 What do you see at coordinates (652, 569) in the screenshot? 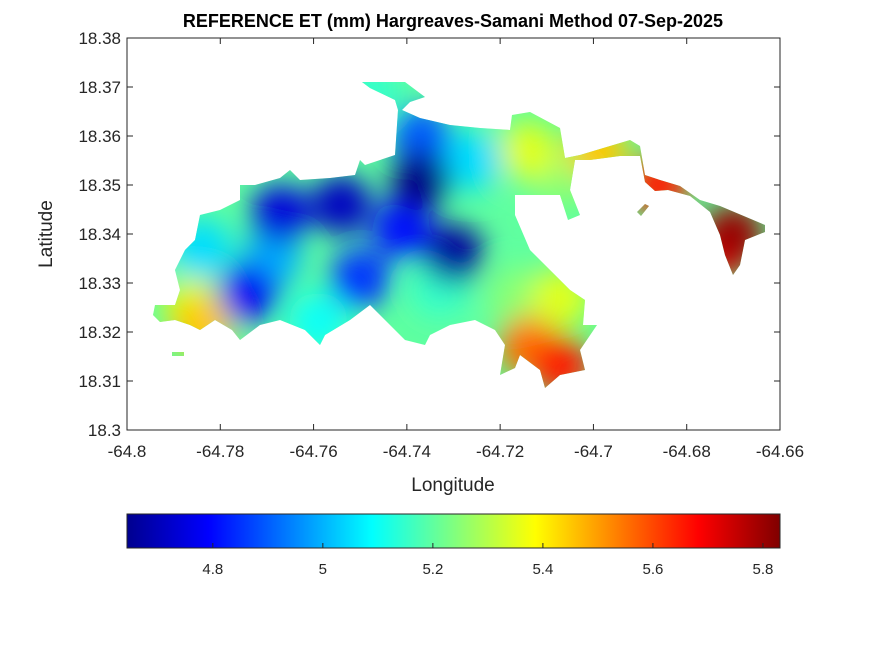
I see `colorbar-tick-label: 5.6` at bounding box center [652, 569].